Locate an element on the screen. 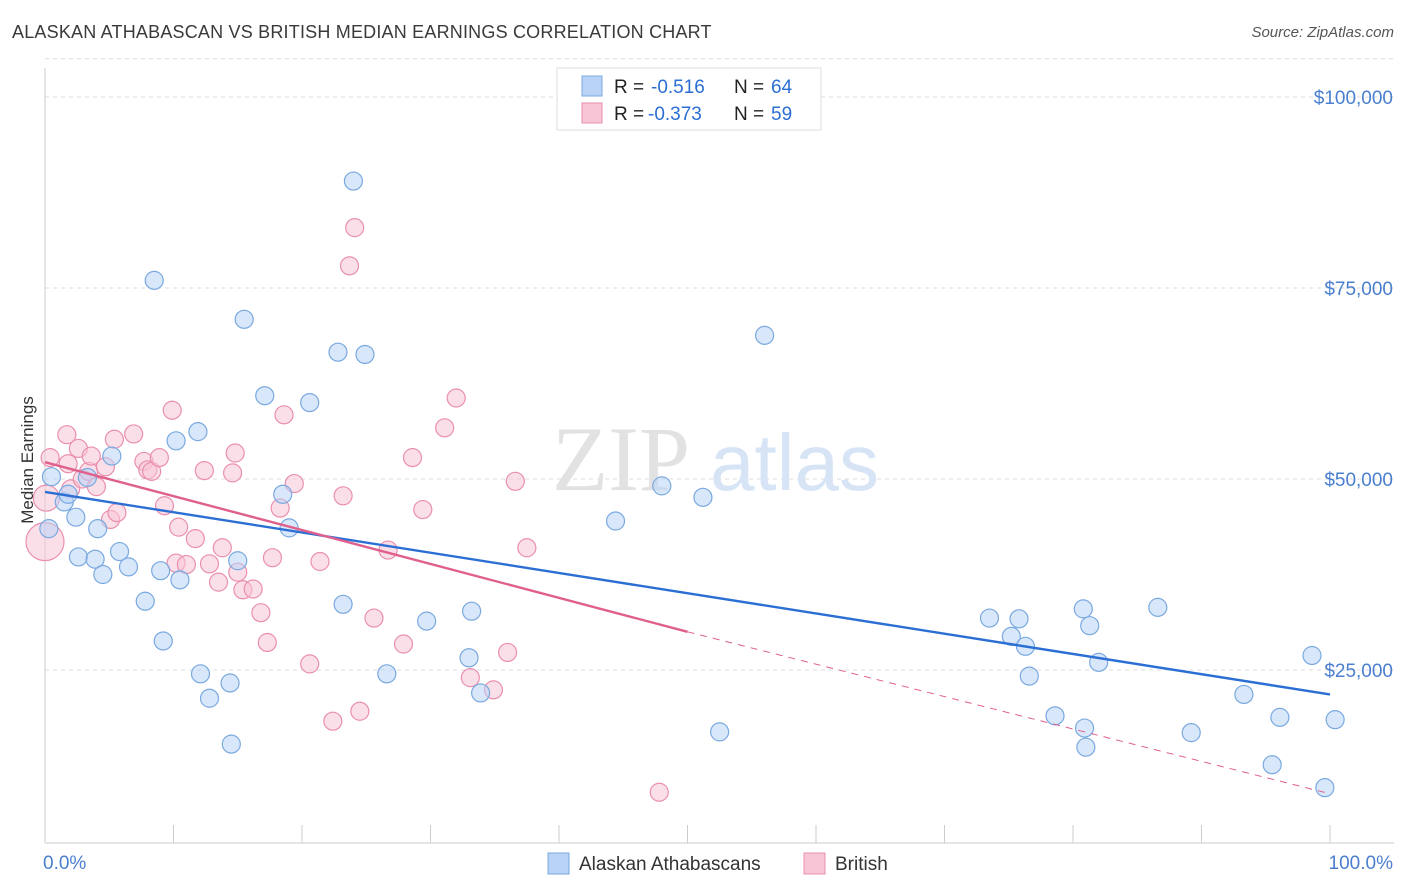 This screenshot has width=1406, height=892. legend-bottom: Alaskan Athabascans British is located at coordinates (717, 863).